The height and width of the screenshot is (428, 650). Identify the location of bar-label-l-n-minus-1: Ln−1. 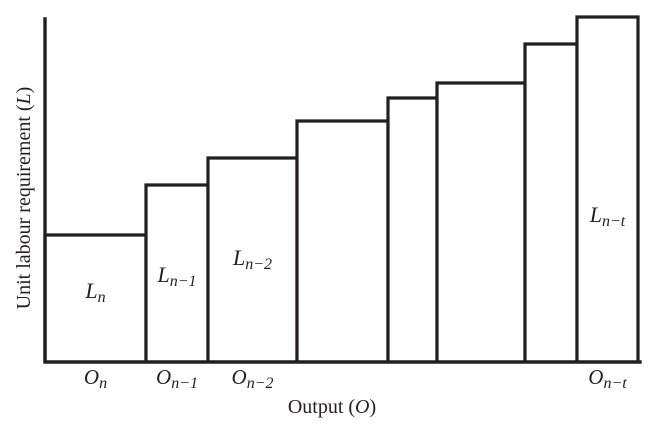
(176, 276).